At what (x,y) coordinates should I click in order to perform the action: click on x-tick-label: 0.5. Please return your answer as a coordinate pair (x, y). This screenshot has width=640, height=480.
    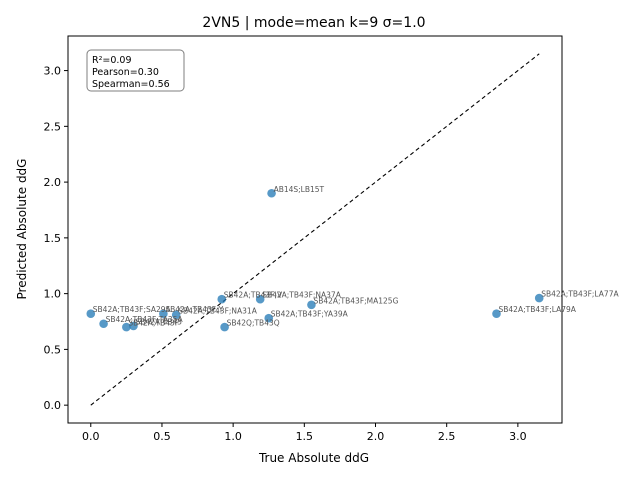
    Looking at the image, I should click on (162, 436).